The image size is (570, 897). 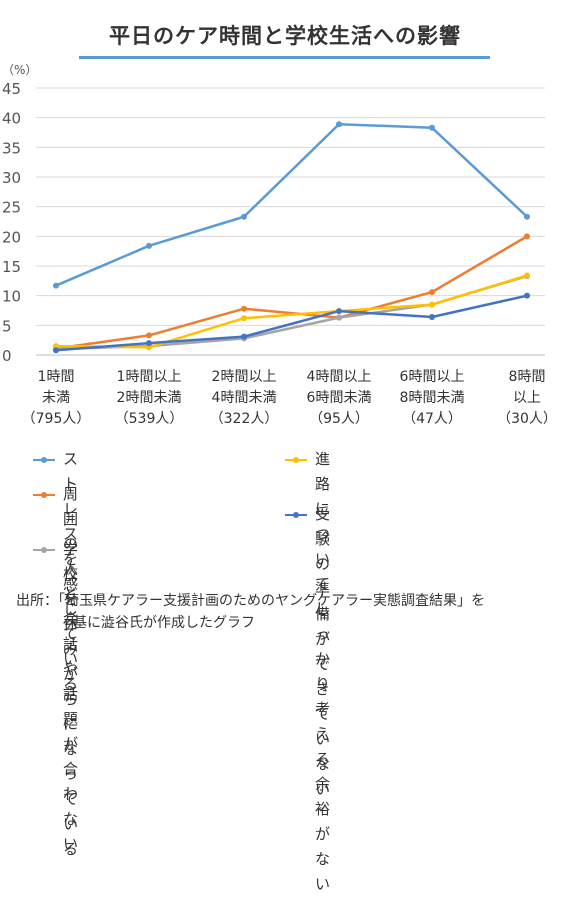 I want to click on y-tick-label-20: 20, so click(x=11, y=237).